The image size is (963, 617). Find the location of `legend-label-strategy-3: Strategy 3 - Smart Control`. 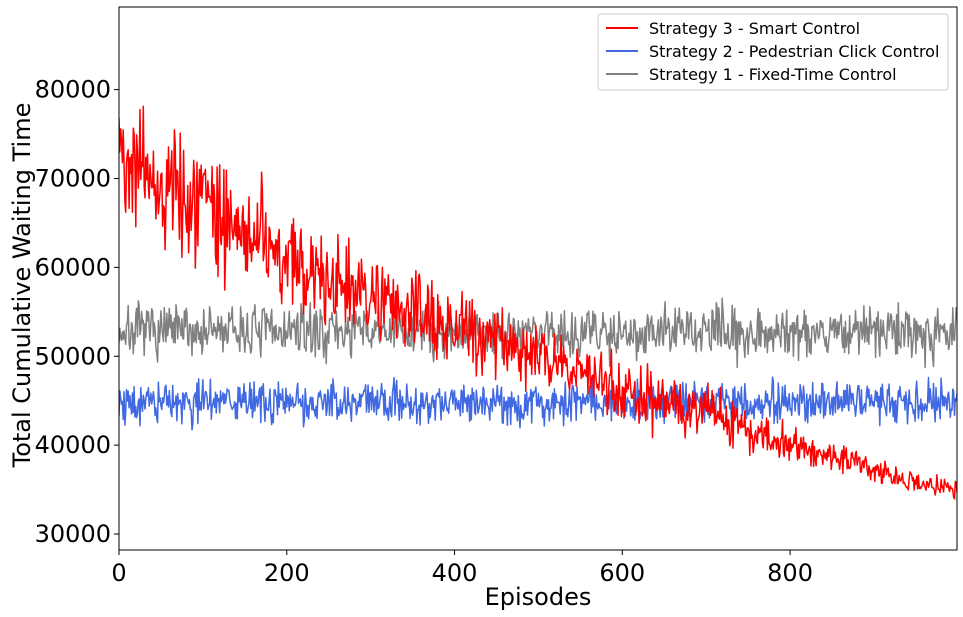

legend-label-strategy-3: Strategy 3 - Smart Control is located at coordinates (754, 28).